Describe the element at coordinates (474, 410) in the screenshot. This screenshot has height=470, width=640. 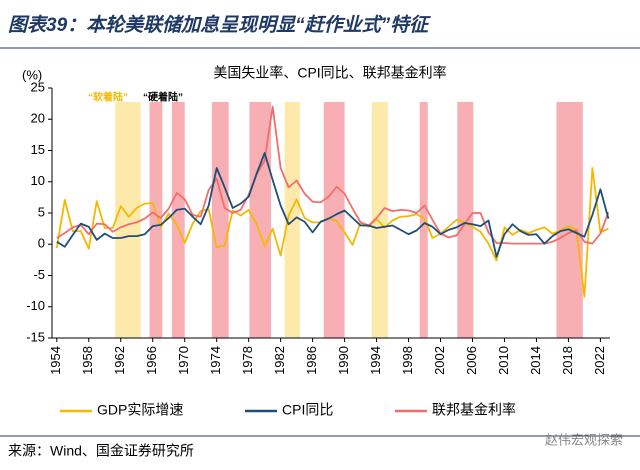
I see `legend-label: 联邦基金利率` at that location.